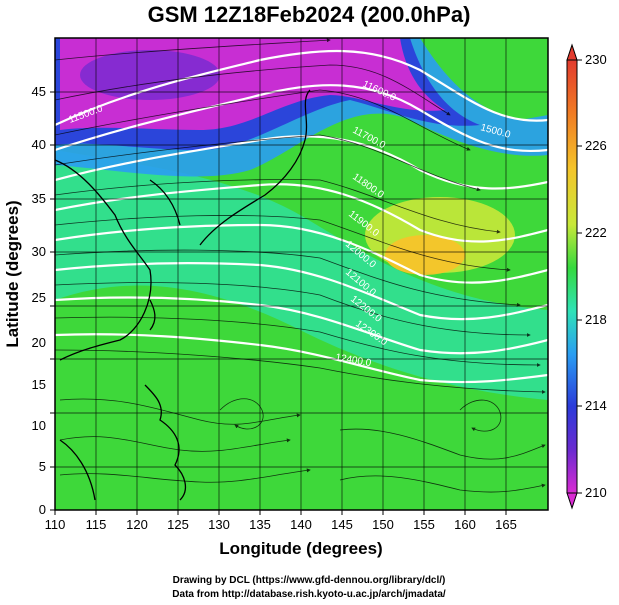 This screenshot has height=605, width=619. Describe the element at coordinates (39, 251) in the screenshot. I see `y-tick-label: 30` at that location.